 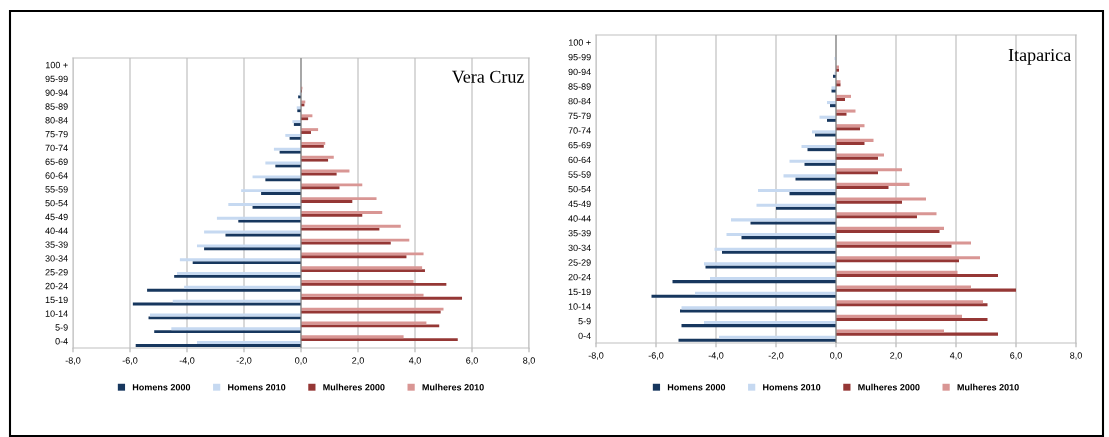 What do you see at coordinates (1039, 56) in the screenshot?
I see `text: Itaparica` at bounding box center [1039, 56].